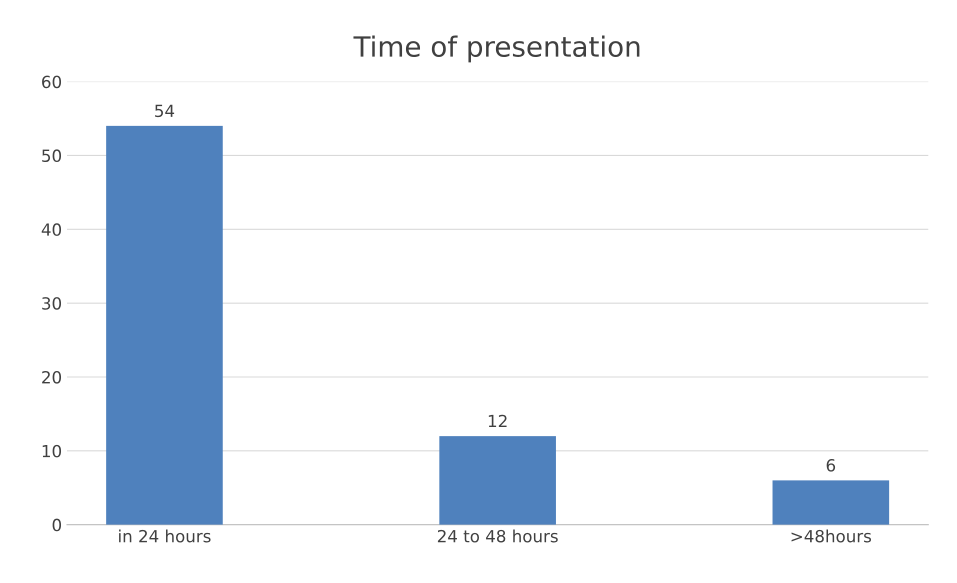 This screenshot has height=583, width=957. What do you see at coordinates (52, 82) in the screenshot?
I see `y-tick-label: 60` at bounding box center [52, 82].